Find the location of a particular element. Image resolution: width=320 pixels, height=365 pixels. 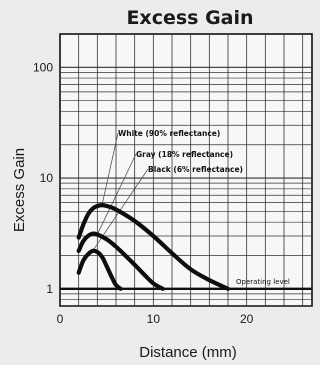

x-tick-label: 0 is located at coordinates (60, 319).